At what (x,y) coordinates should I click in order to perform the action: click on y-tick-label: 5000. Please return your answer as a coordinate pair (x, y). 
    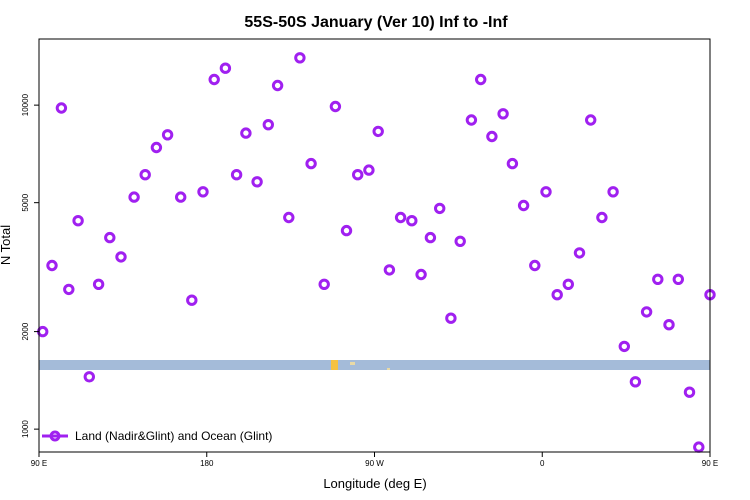
    Looking at the image, I should click on (25, 202).